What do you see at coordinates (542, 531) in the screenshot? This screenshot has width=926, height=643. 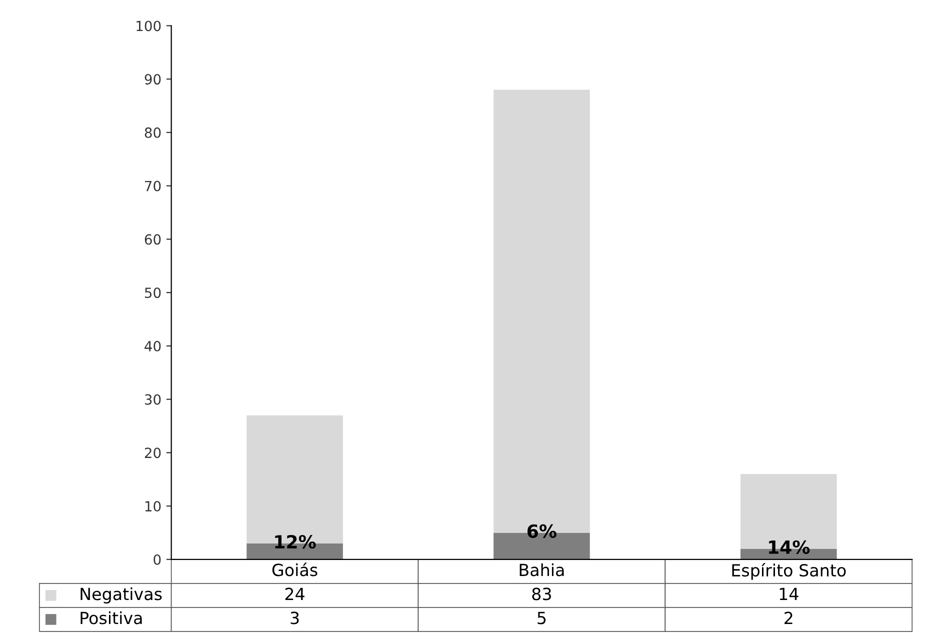 I see `annotation: 6%` at bounding box center [542, 531].